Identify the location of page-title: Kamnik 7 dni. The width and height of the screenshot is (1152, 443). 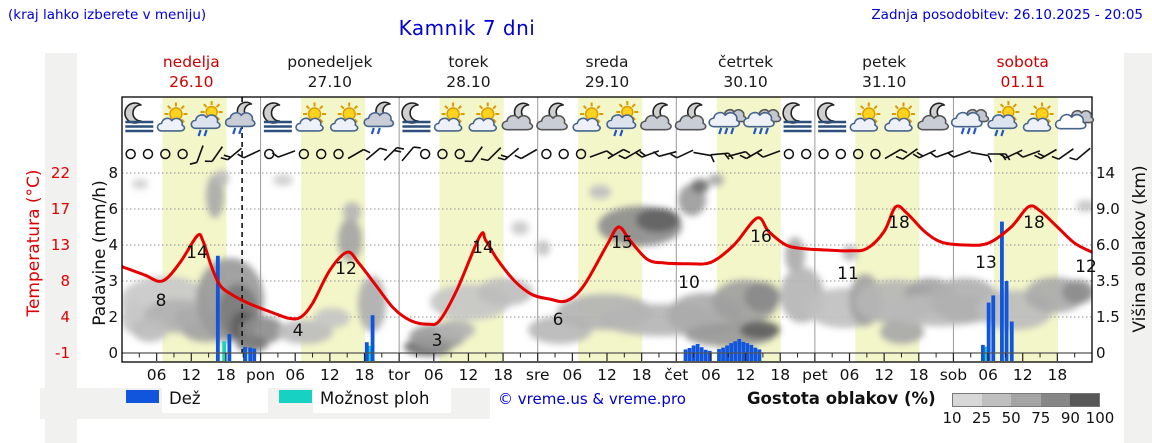
(467, 28).